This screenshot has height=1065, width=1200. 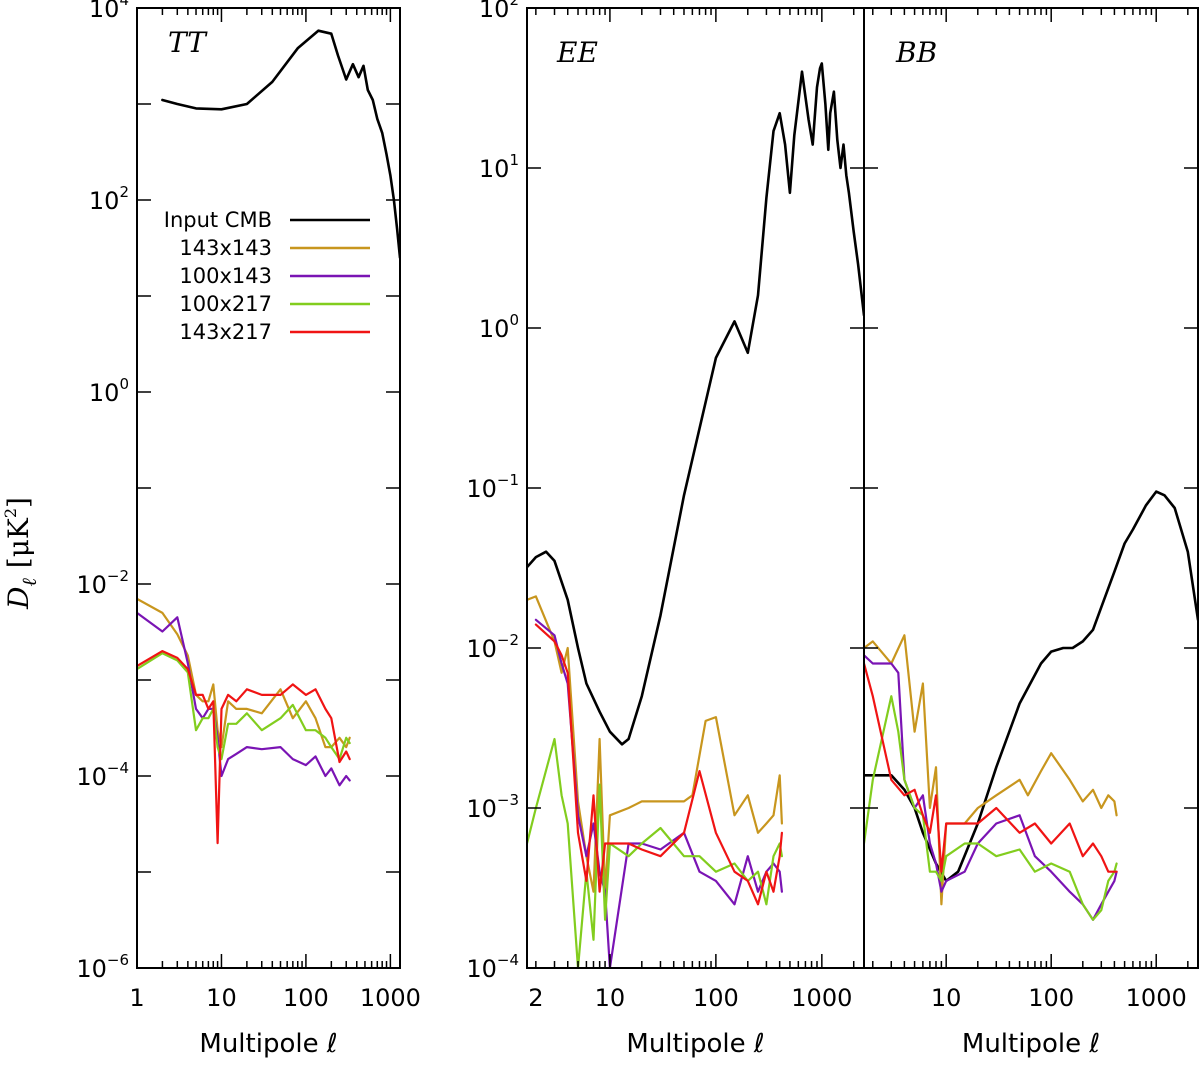 I want to click on y-tick-label: 10⁻³, so click(x=492, y=807).